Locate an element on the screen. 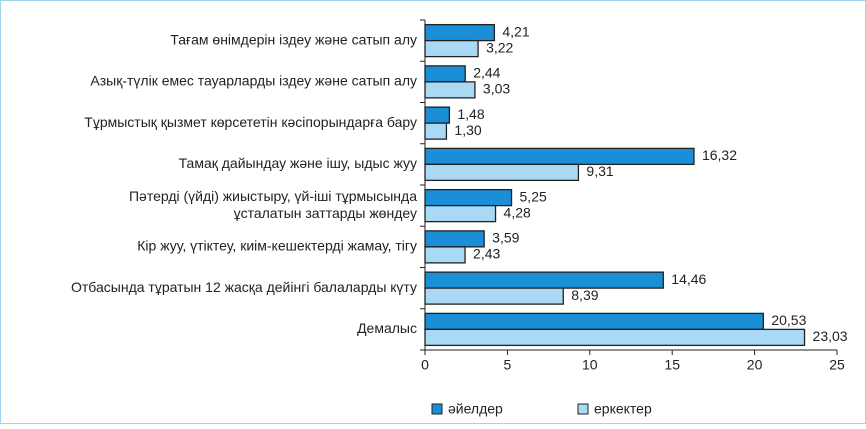  data-label: 9,31 is located at coordinates (599, 171).